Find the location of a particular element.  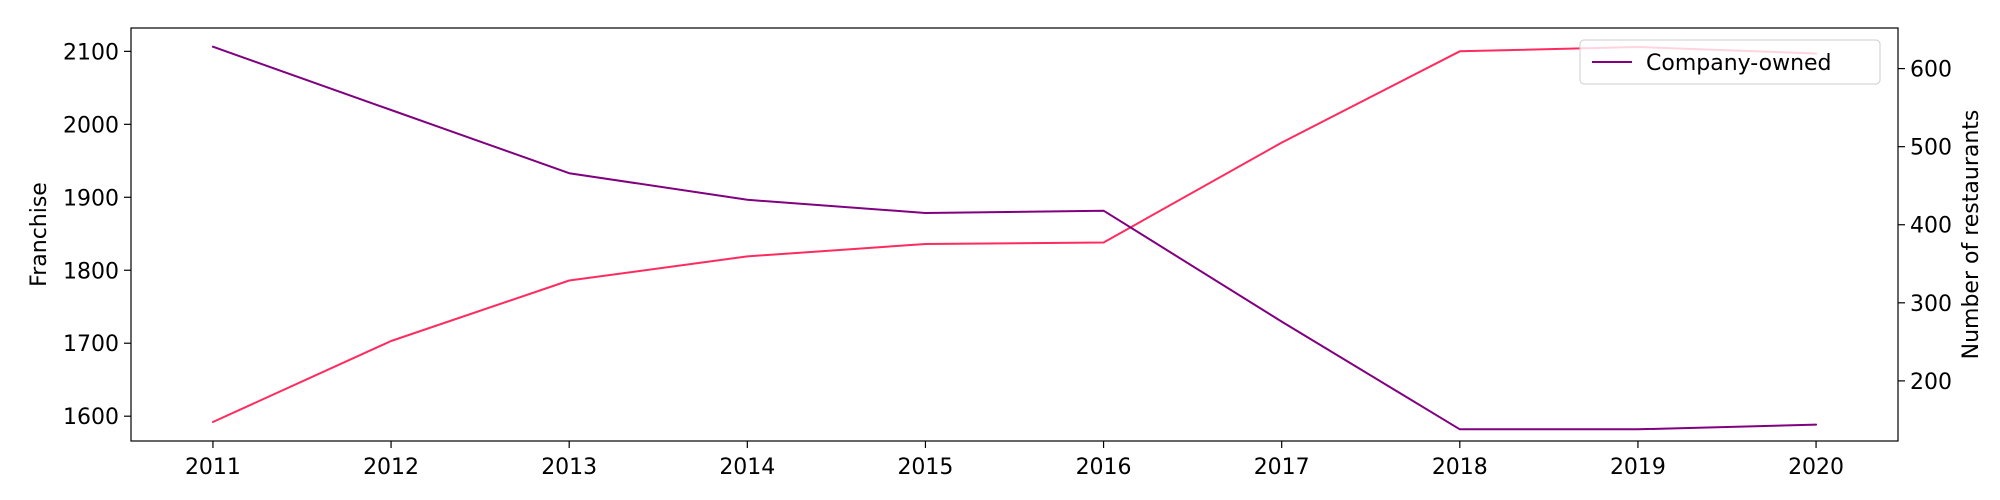

y-left-tick-label: 2100 is located at coordinates (91, 52).